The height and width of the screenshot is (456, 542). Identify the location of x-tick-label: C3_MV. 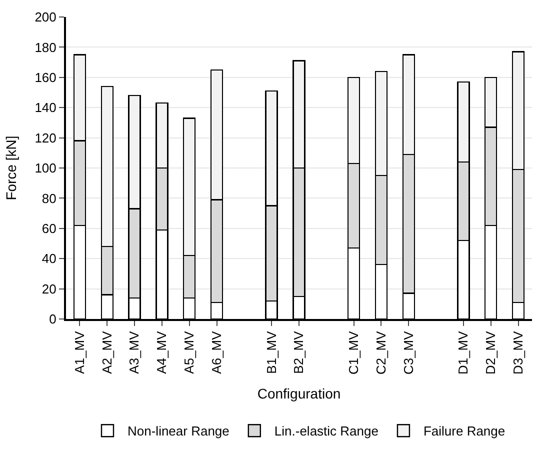
(408, 352).